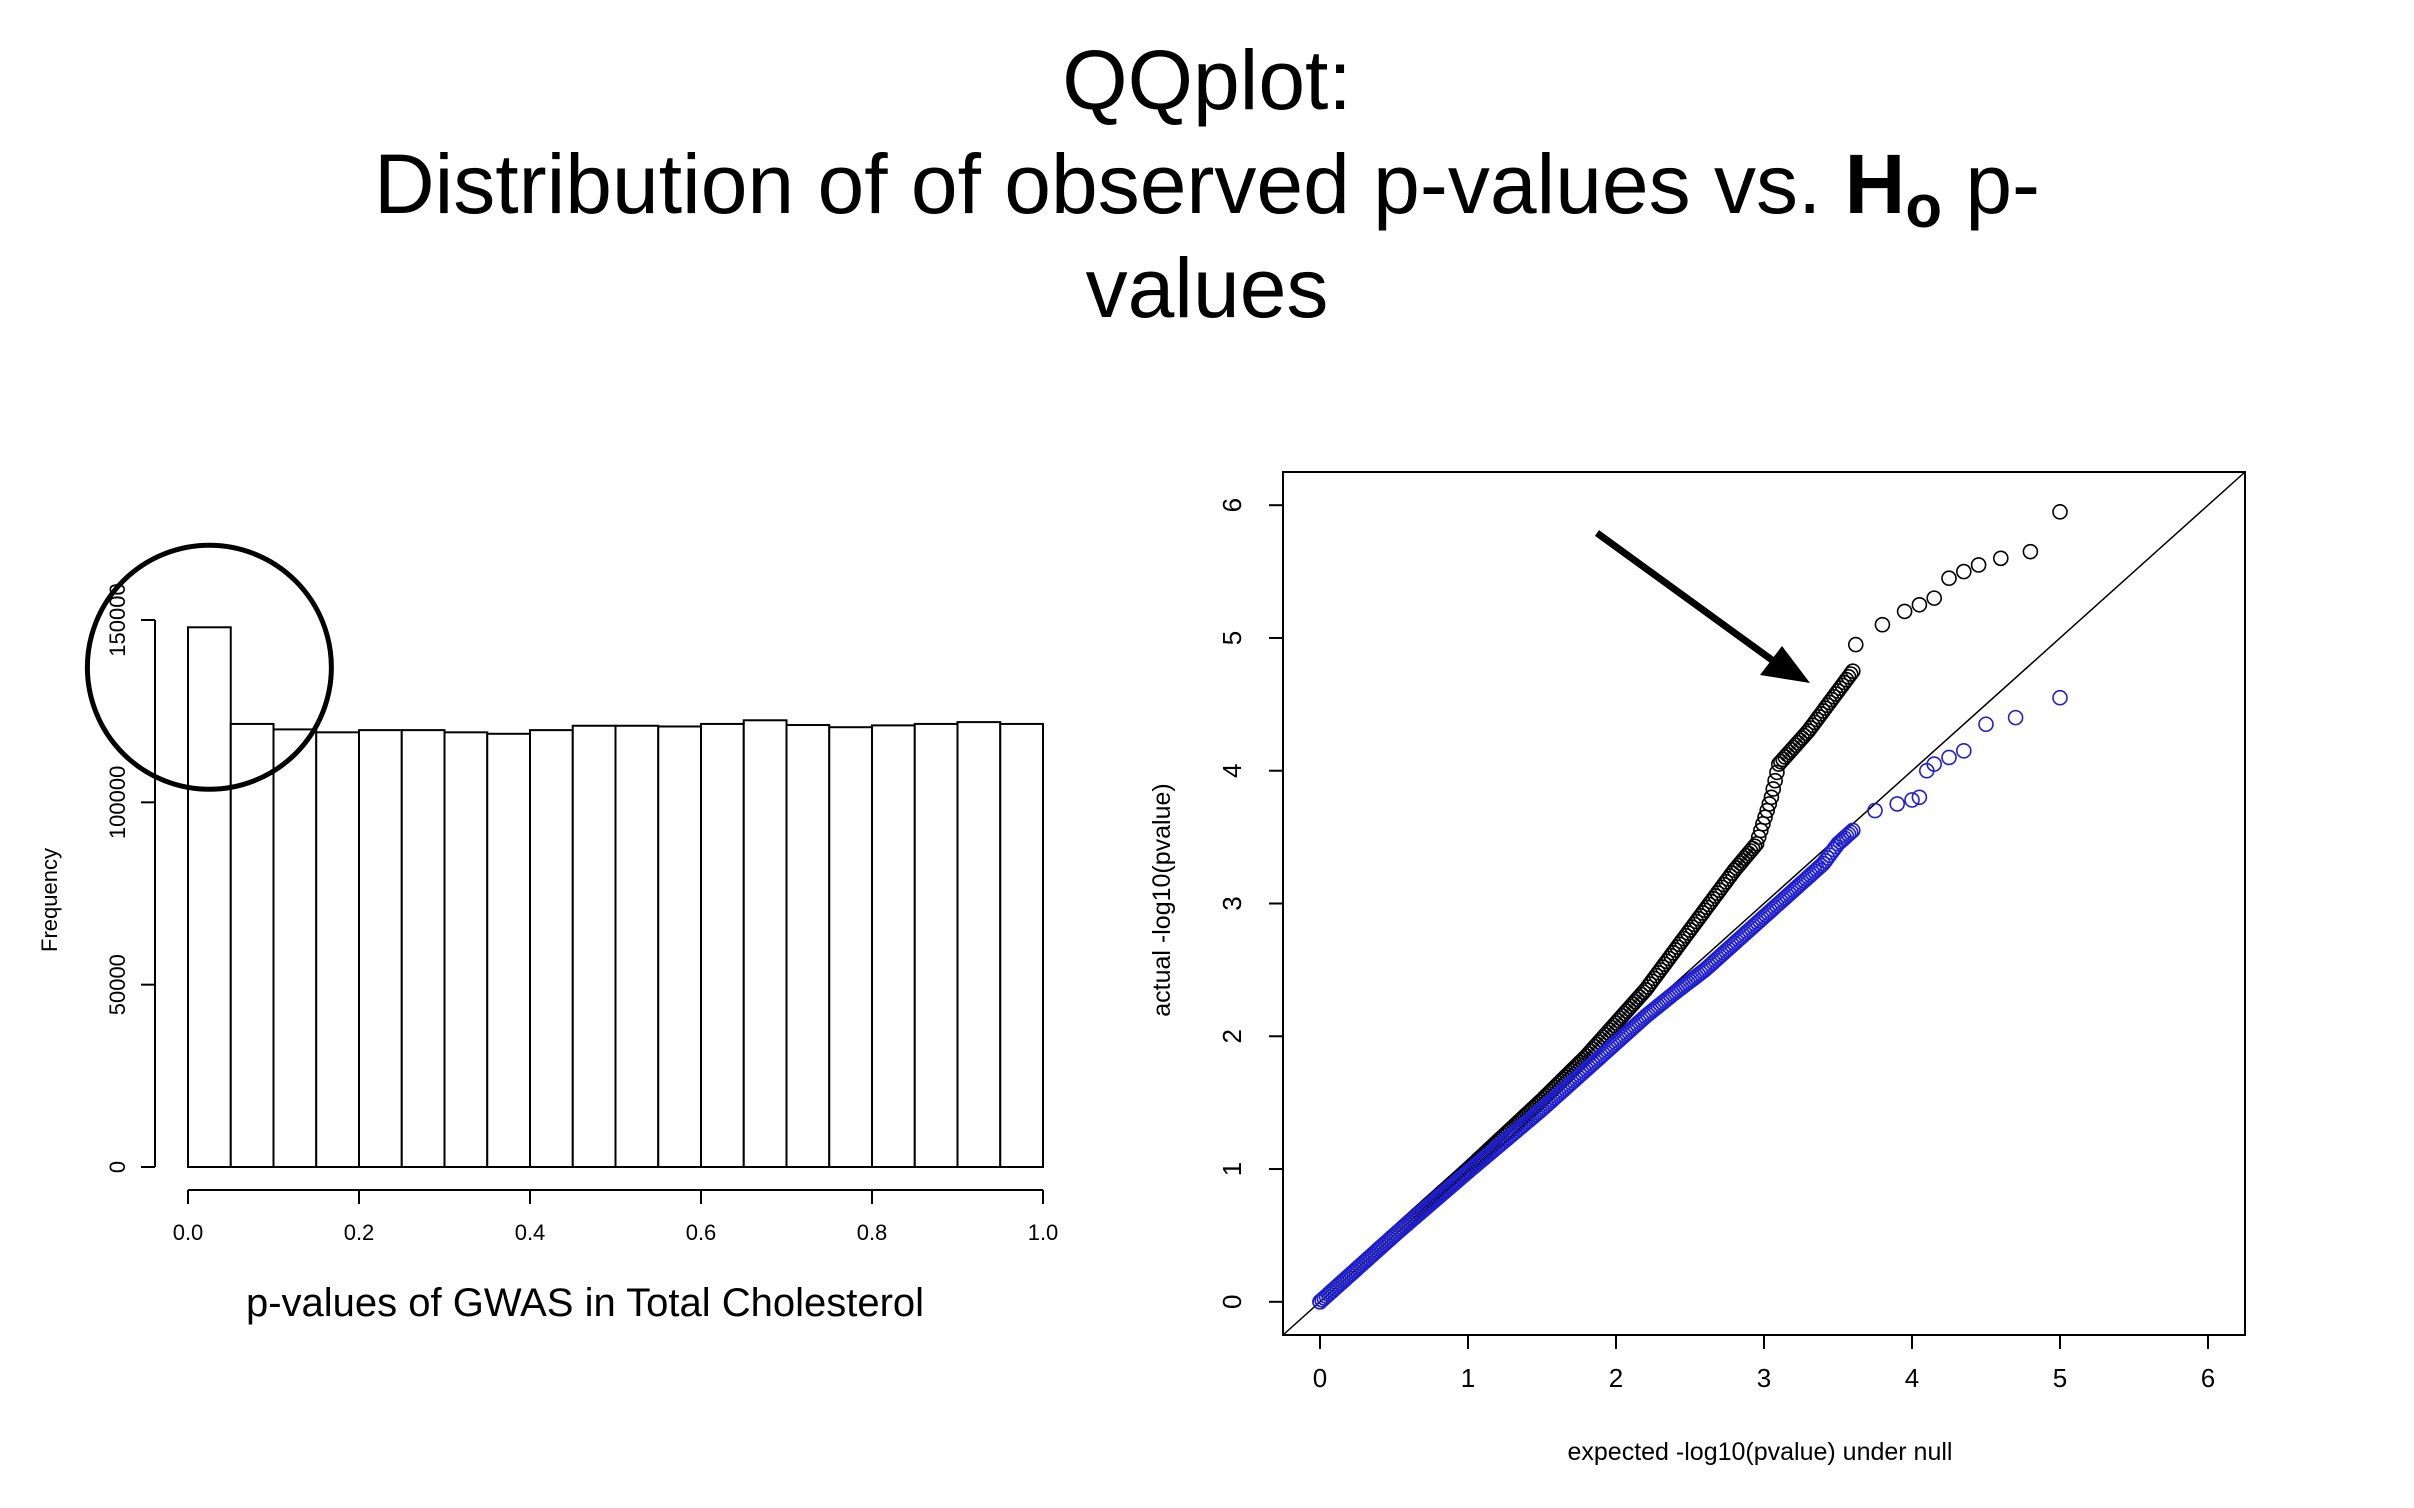 The width and height of the screenshot is (2414, 1508). What do you see at coordinates (1232, 505) in the screenshot?
I see `qq-y-tick-label: 6` at bounding box center [1232, 505].